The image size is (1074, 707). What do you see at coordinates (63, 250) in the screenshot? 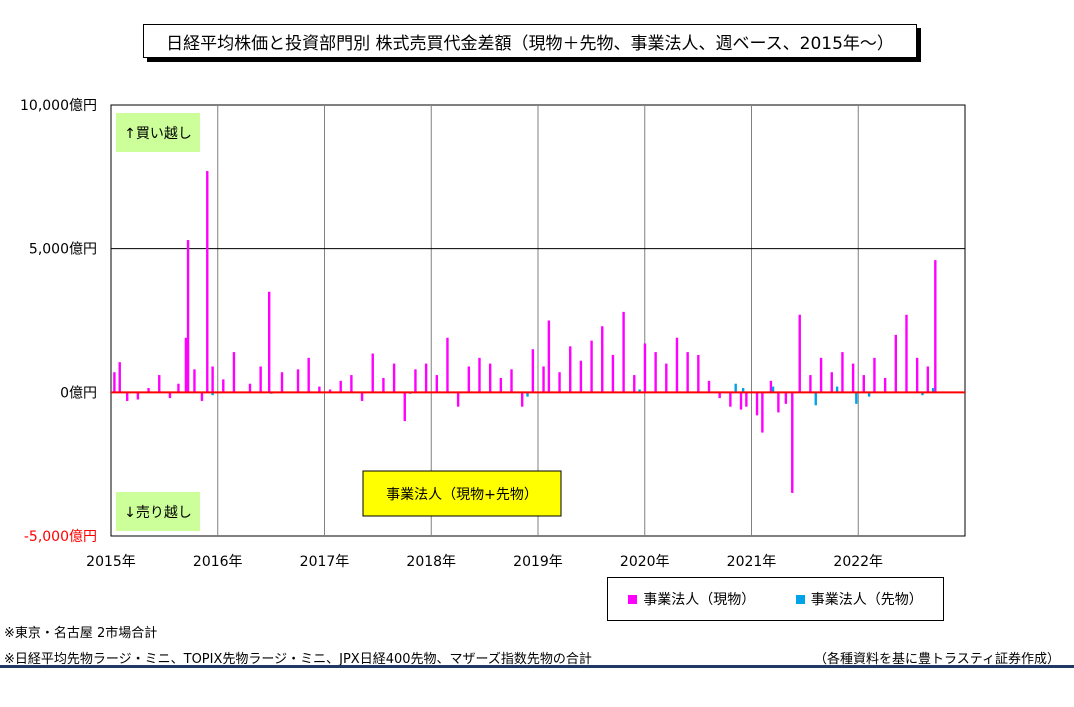
I see `y-tick-label: 5,000億円` at bounding box center [63, 250].